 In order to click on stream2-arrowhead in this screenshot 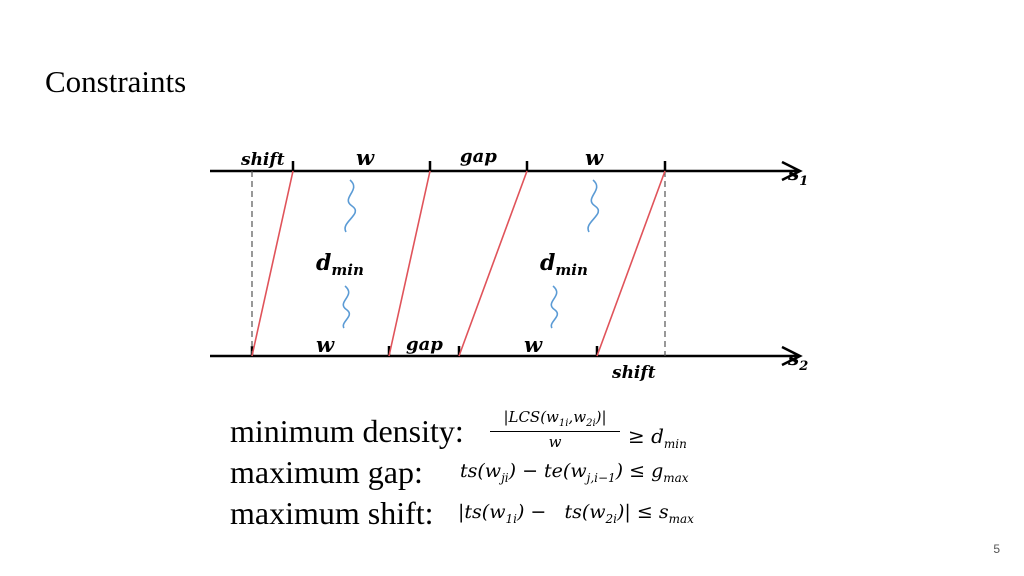, I will do `click(792, 356)`.